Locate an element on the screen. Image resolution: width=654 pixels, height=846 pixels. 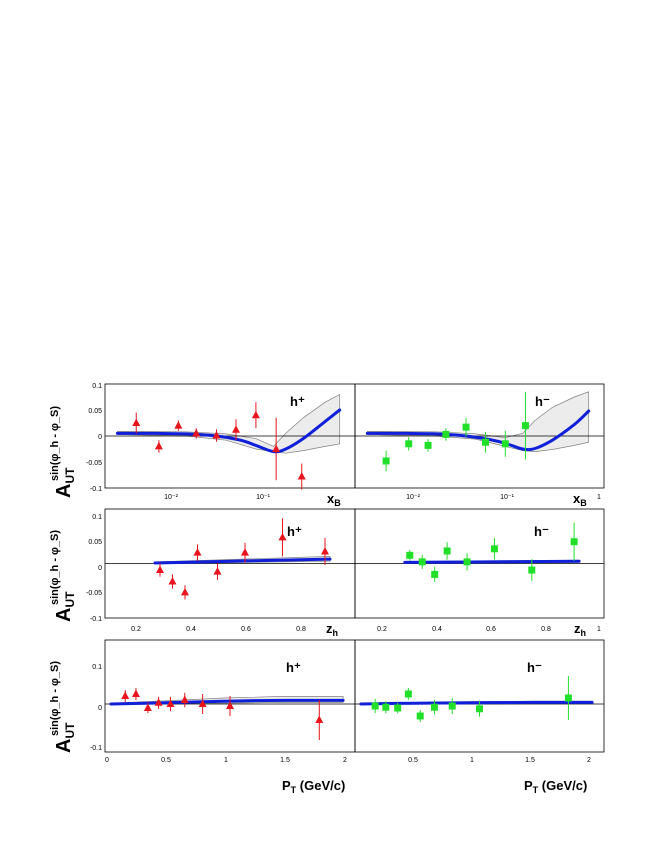
panel-zh-hminus is located at coordinates (479, 552).